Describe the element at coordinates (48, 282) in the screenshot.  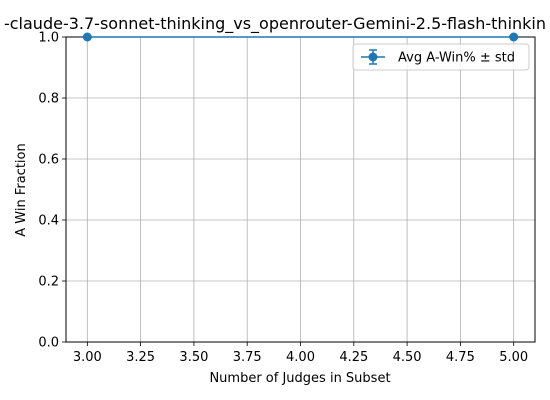
I see `y-tick-label: 0.2` at that location.